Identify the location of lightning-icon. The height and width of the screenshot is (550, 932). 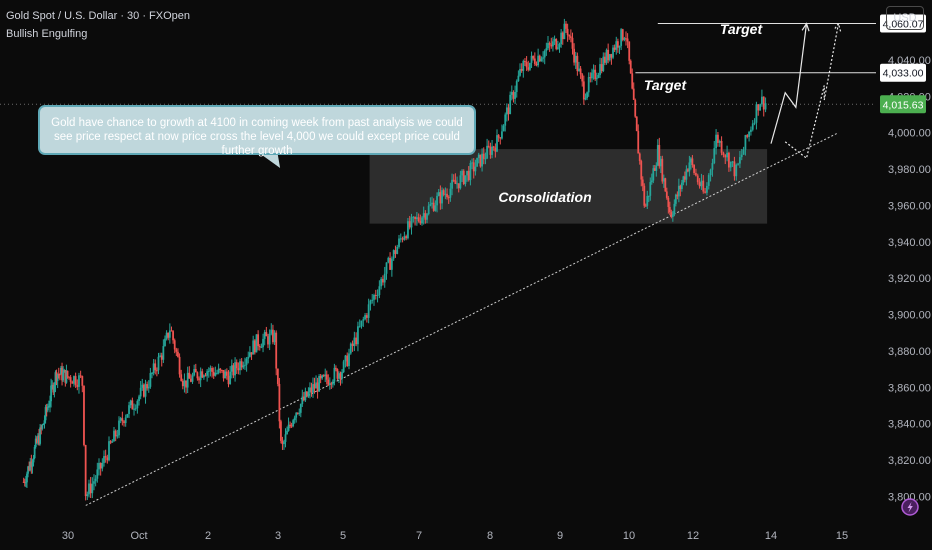
(910, 507).